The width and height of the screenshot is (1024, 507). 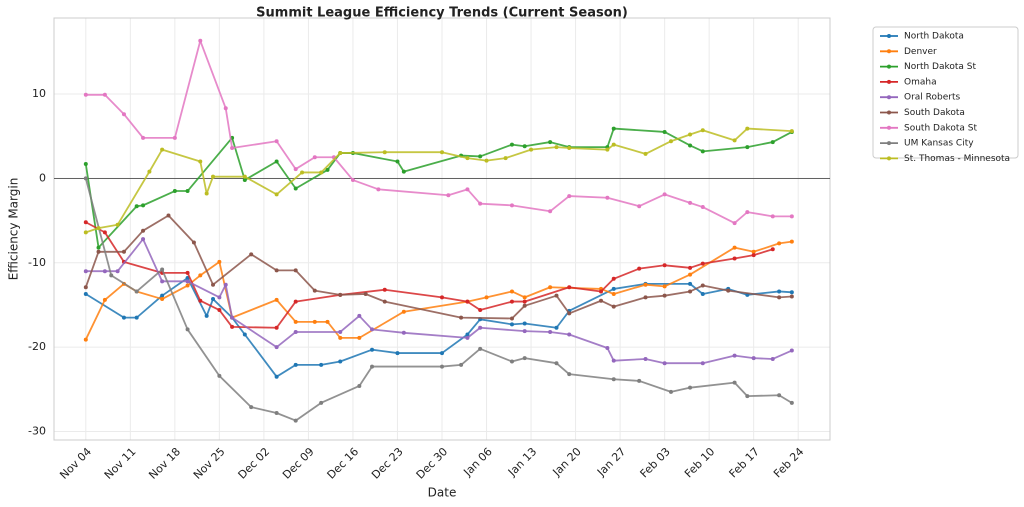 I want to click on legend-label: South Dakota St, so click(x=940, y=128).